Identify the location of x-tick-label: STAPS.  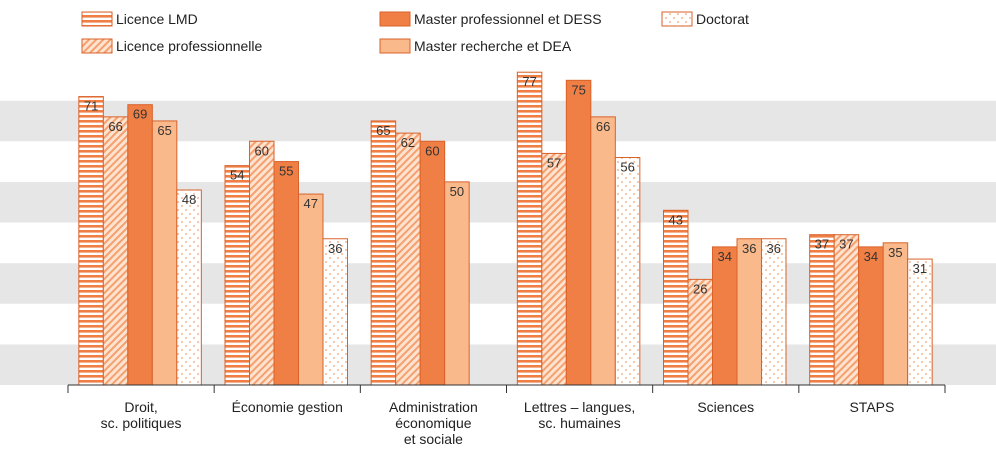
(872, 407).